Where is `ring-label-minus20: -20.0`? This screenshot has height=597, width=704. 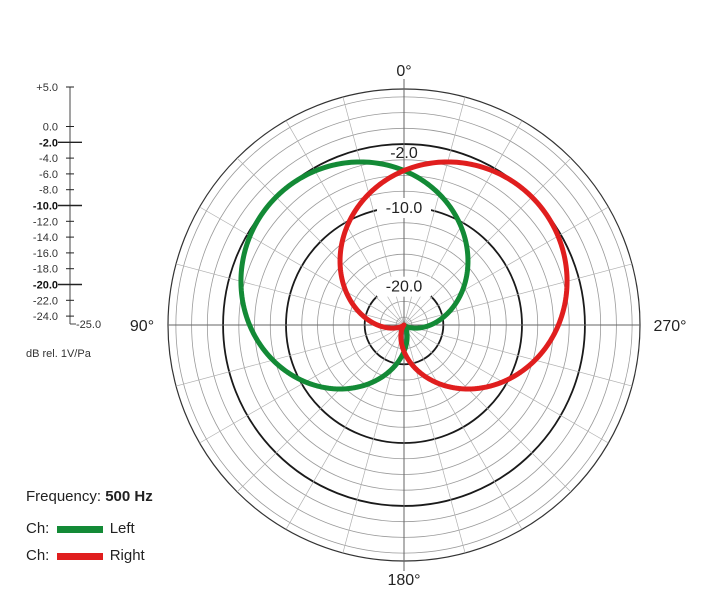
ring-label-minus20: -20.0 is located at coordinates (404, 287).